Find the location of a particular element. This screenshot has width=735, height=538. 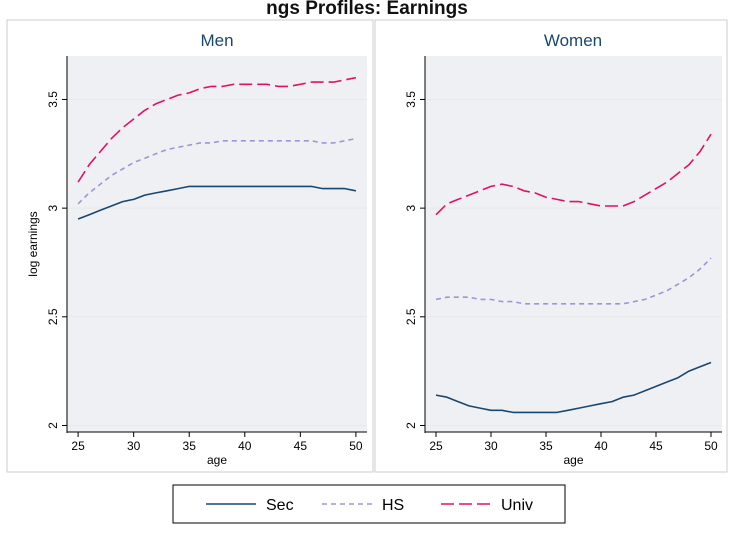

panel-title: Women is located at coordinates (573, 40).